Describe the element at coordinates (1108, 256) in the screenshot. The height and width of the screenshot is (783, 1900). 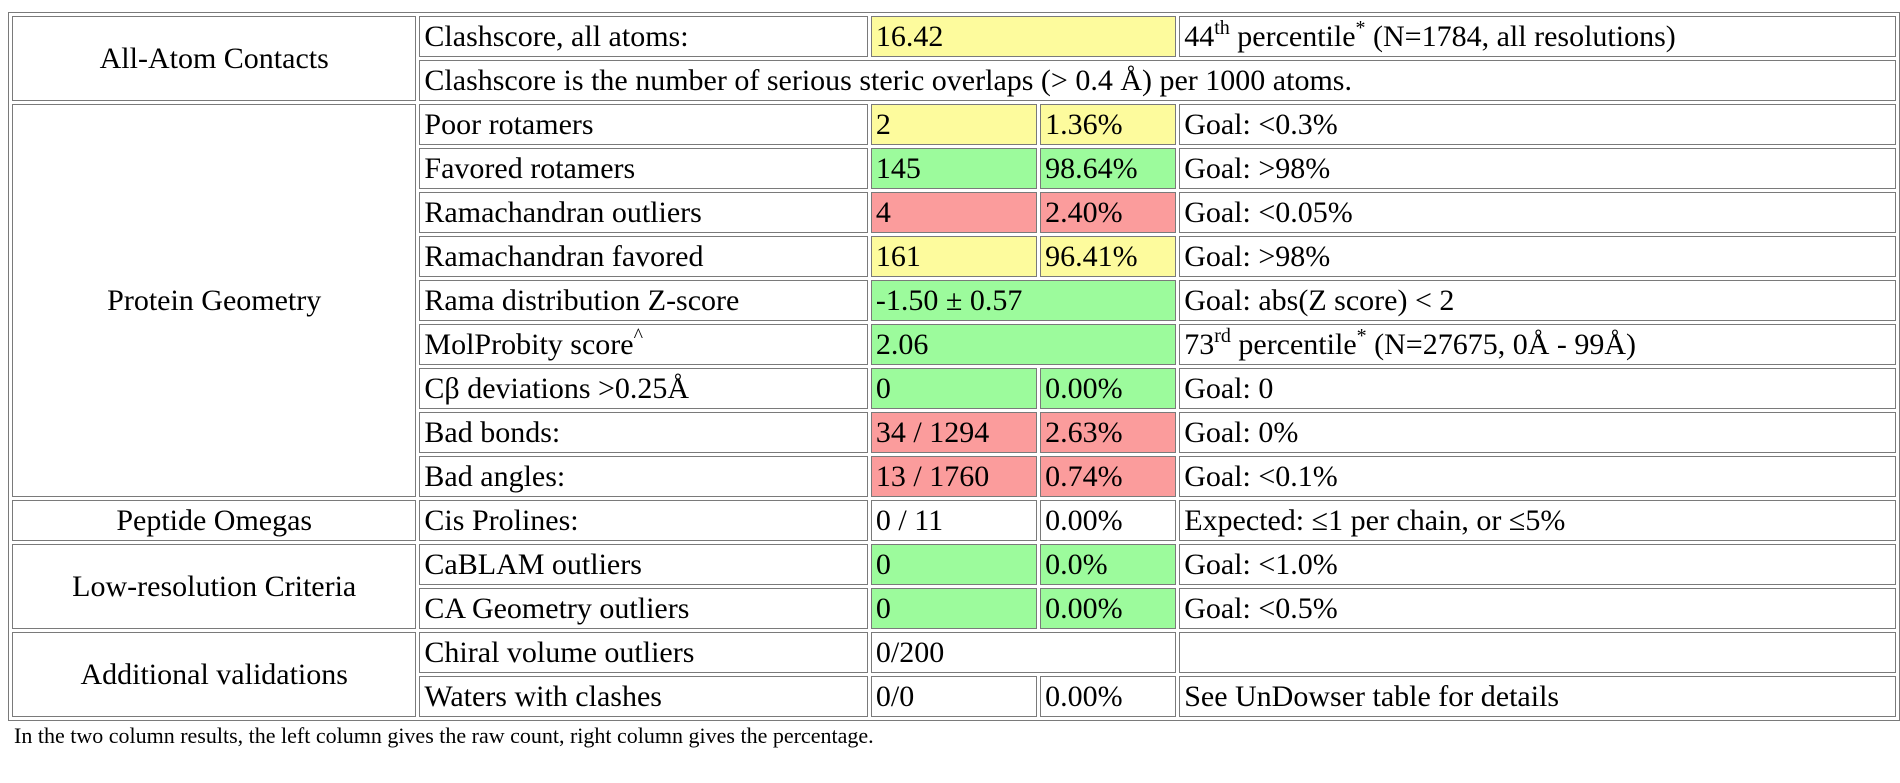
I see `rama-favored-percent: 96.41%` at that location.